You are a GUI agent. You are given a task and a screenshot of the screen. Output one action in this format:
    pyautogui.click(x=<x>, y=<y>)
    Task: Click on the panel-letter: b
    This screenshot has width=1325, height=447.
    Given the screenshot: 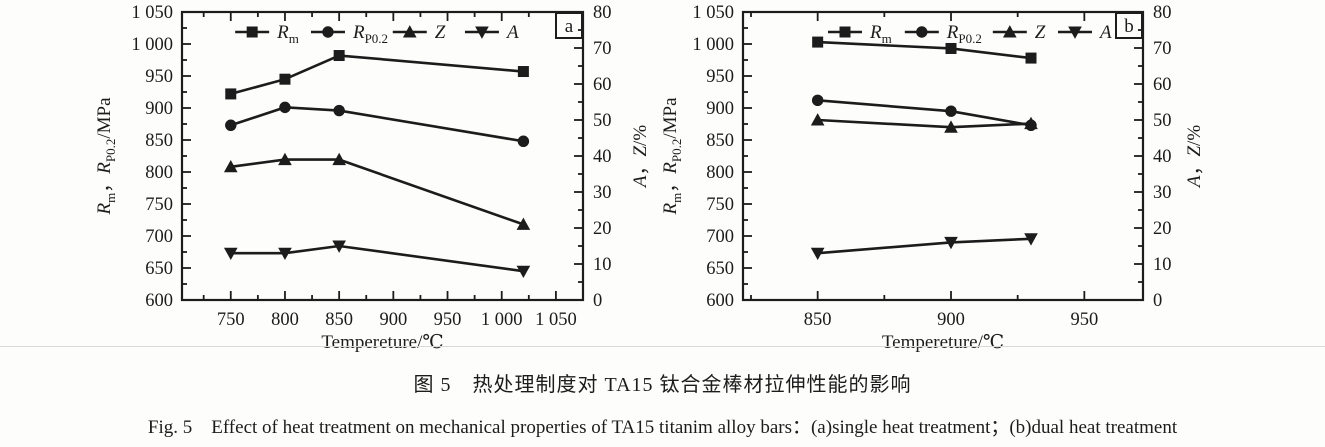 What is the action you would take?
    pyautogui.click(x=1129, y=26)
    